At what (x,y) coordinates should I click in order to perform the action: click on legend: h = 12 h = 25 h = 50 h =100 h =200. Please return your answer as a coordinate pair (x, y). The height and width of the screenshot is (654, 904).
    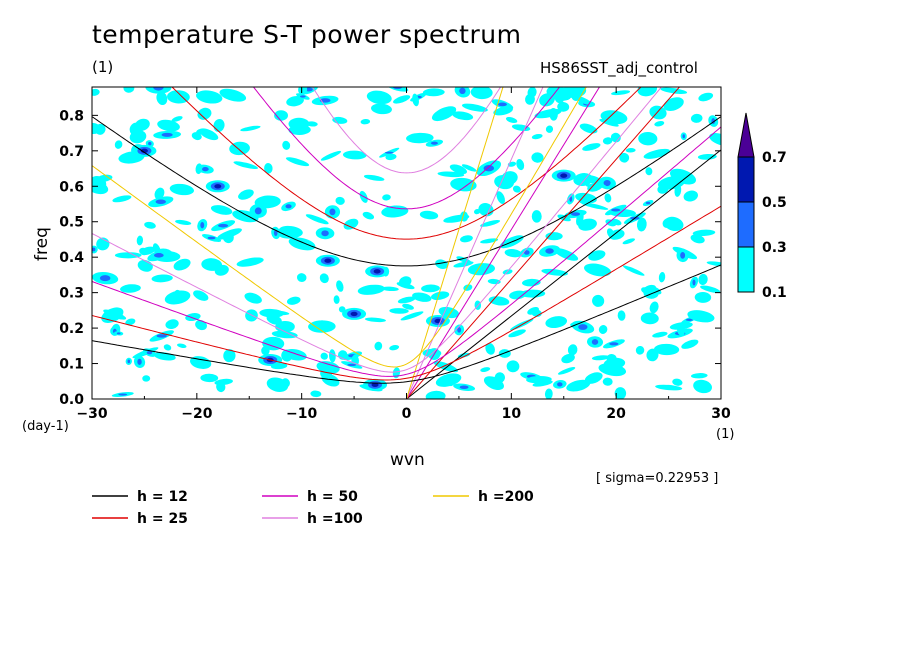
    Looking at the image, I should click on (313, 508).